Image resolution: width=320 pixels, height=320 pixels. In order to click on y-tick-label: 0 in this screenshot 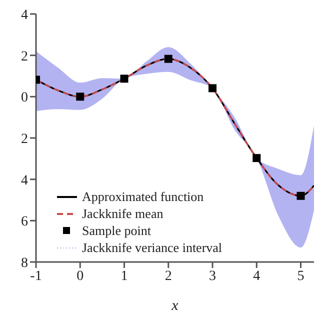, I will do `click(24, 98)`.